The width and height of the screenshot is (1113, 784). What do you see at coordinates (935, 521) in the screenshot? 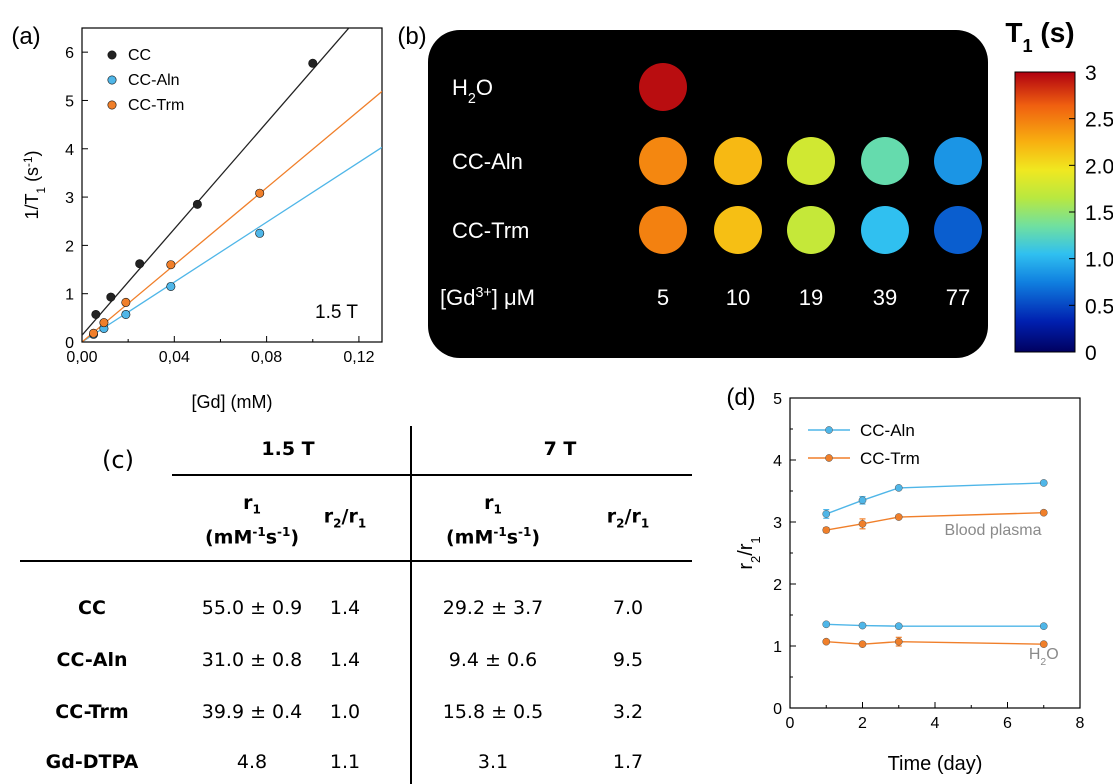
I see `series-line-blood-plasma-cc-trm` at bounding box center [935, 521].